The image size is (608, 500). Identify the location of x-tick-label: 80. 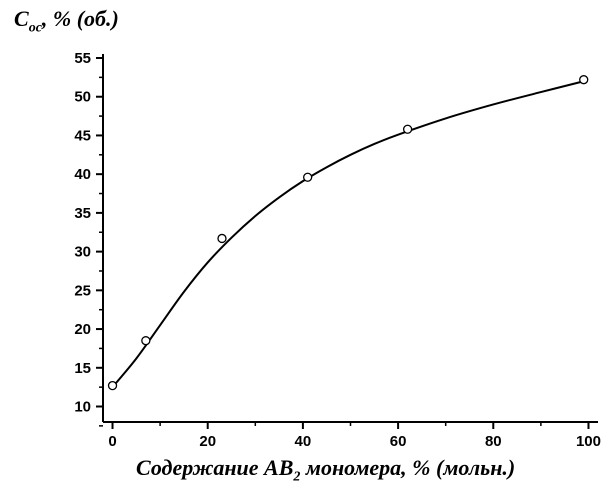
(493, 441).